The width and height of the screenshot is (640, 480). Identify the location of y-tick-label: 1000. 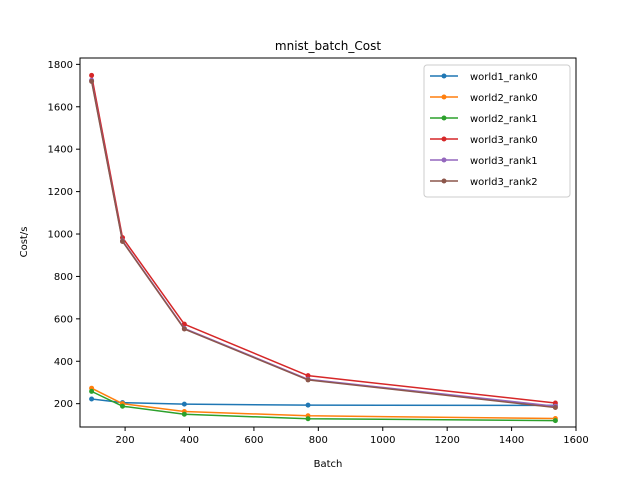
(60, 235).